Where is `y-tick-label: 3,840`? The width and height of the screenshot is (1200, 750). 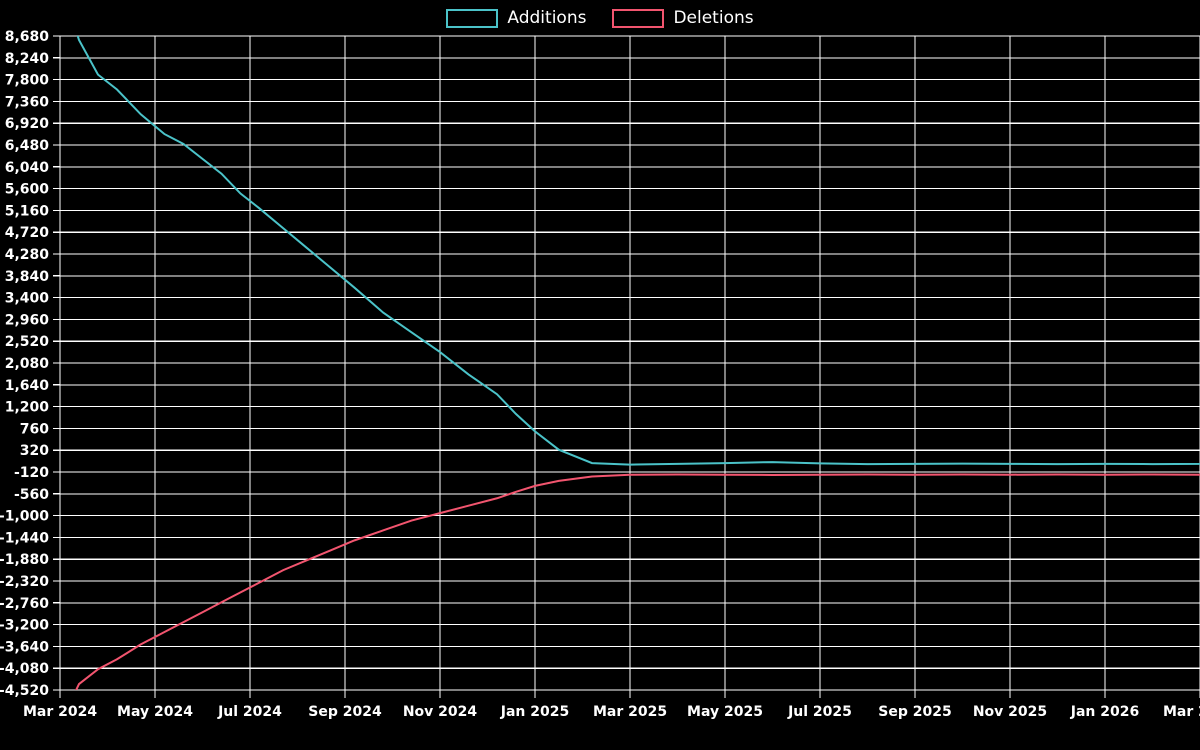
y-tick-label: 3,840 is located at coordinates (27, 277).